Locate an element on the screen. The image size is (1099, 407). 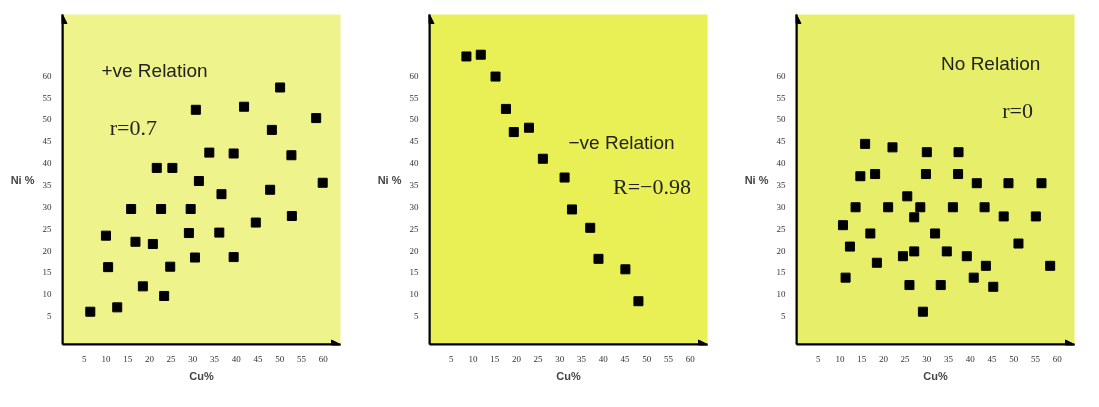
x-tick-label: 40 is located at coordinates (236, 358).